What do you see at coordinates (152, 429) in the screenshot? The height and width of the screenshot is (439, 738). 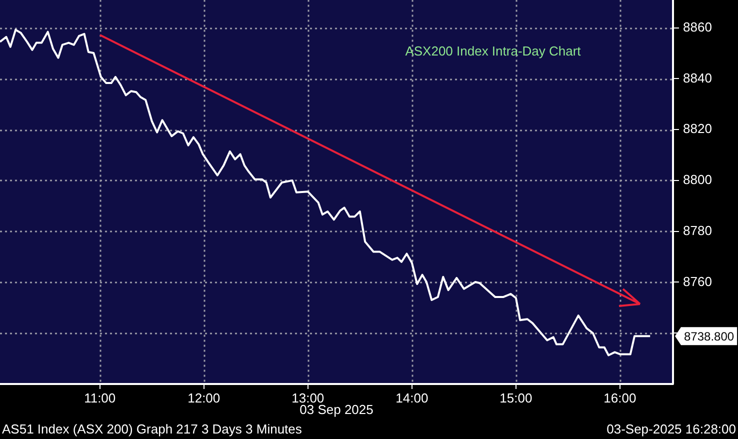 I see `text: AS51 Index (ASX 200) Graph 217 3 Days 3 Minutes` at bounding box center [152, 429].